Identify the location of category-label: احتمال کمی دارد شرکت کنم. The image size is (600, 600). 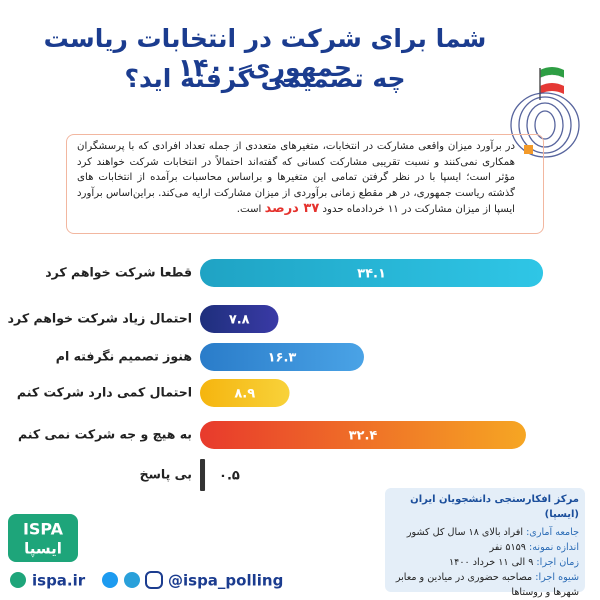
(104, 392).